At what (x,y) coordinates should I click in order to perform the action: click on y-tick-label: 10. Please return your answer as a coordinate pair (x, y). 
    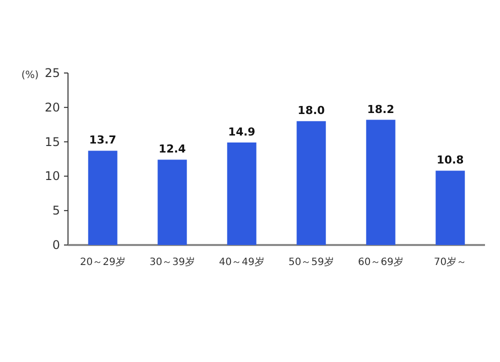
    Looking at the image, I should click on (52, 176).